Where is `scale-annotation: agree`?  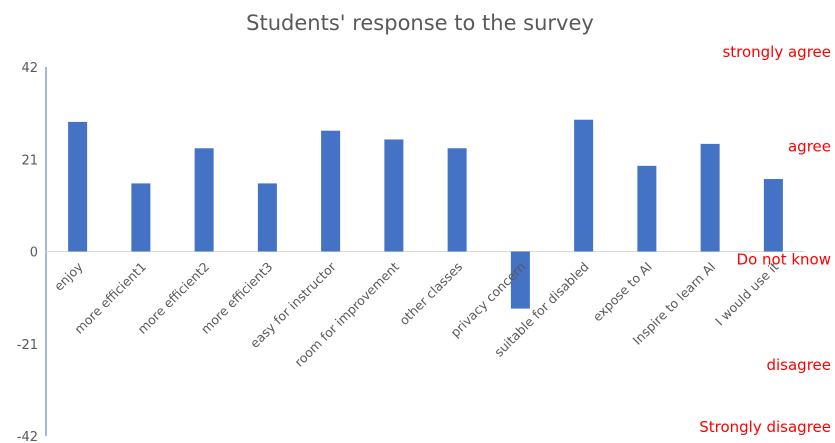 scale-annotation: agree is located at coordinates (809, 146).